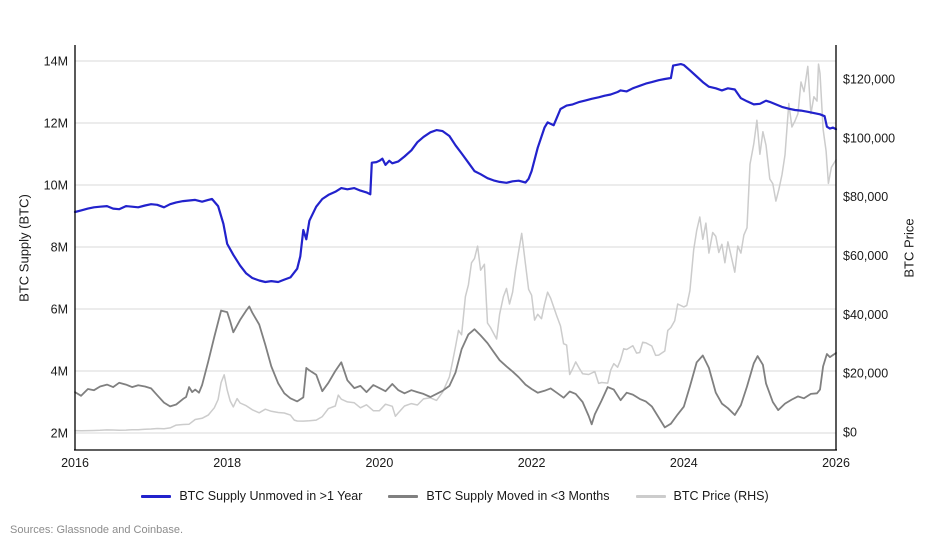  What do you see at coordinates (869, 80) in the screenshot?
I see `y-axis-right-tick-label: $120,000` at bounding box center [869, 80].